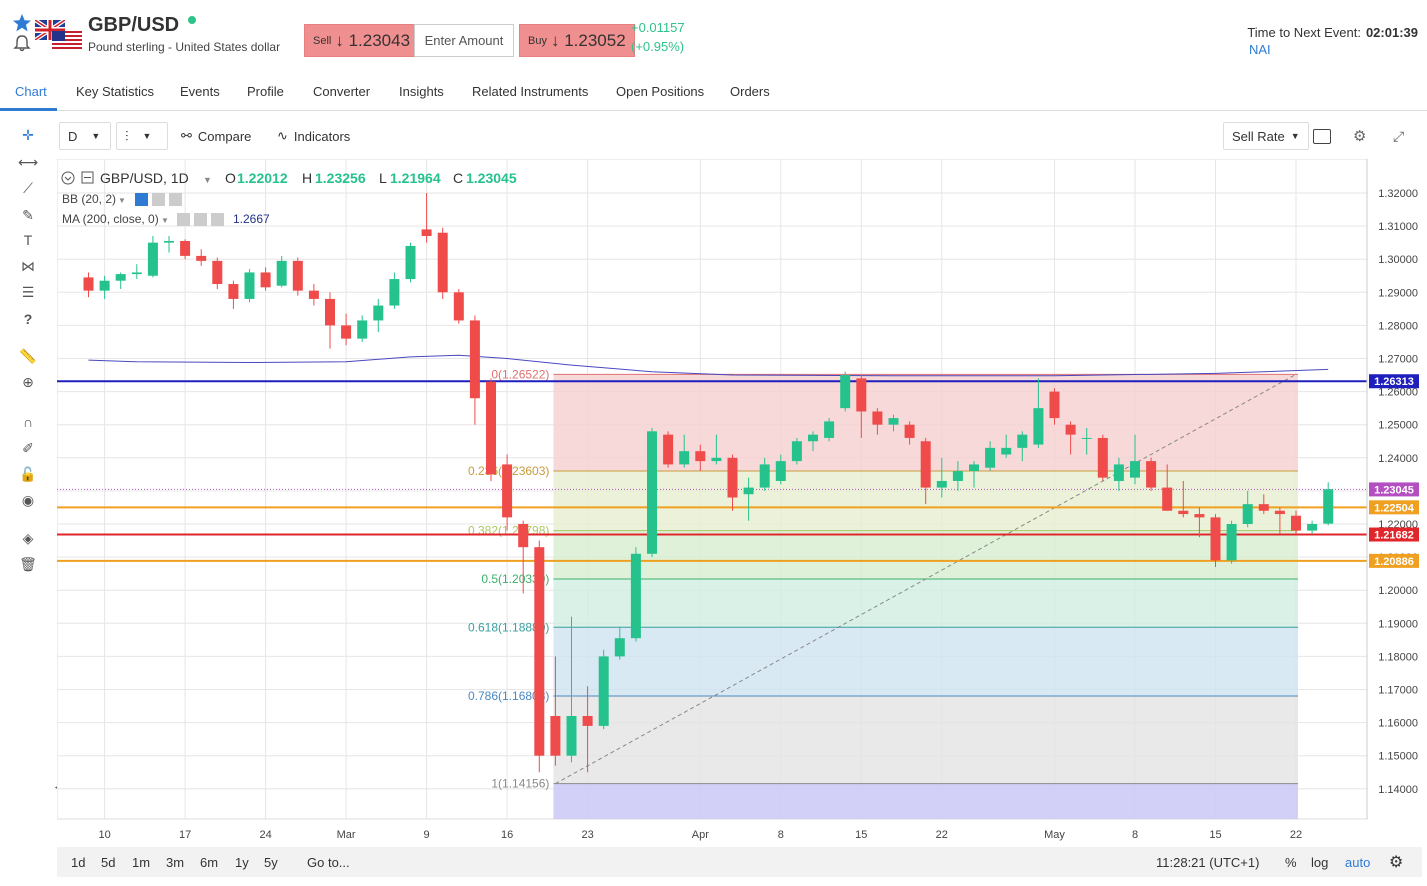 The image size is (1427, 886). Describe the element at coordinates (68, 178) in the screenshot. I see `legend-collapse-icon` at that location.